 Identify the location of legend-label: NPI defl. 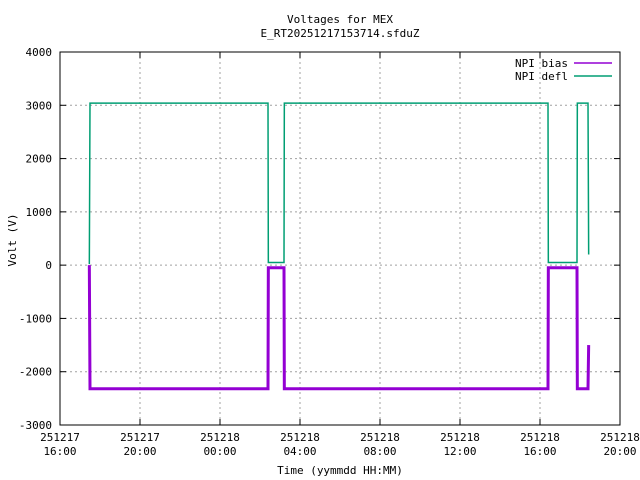
(541, 76).